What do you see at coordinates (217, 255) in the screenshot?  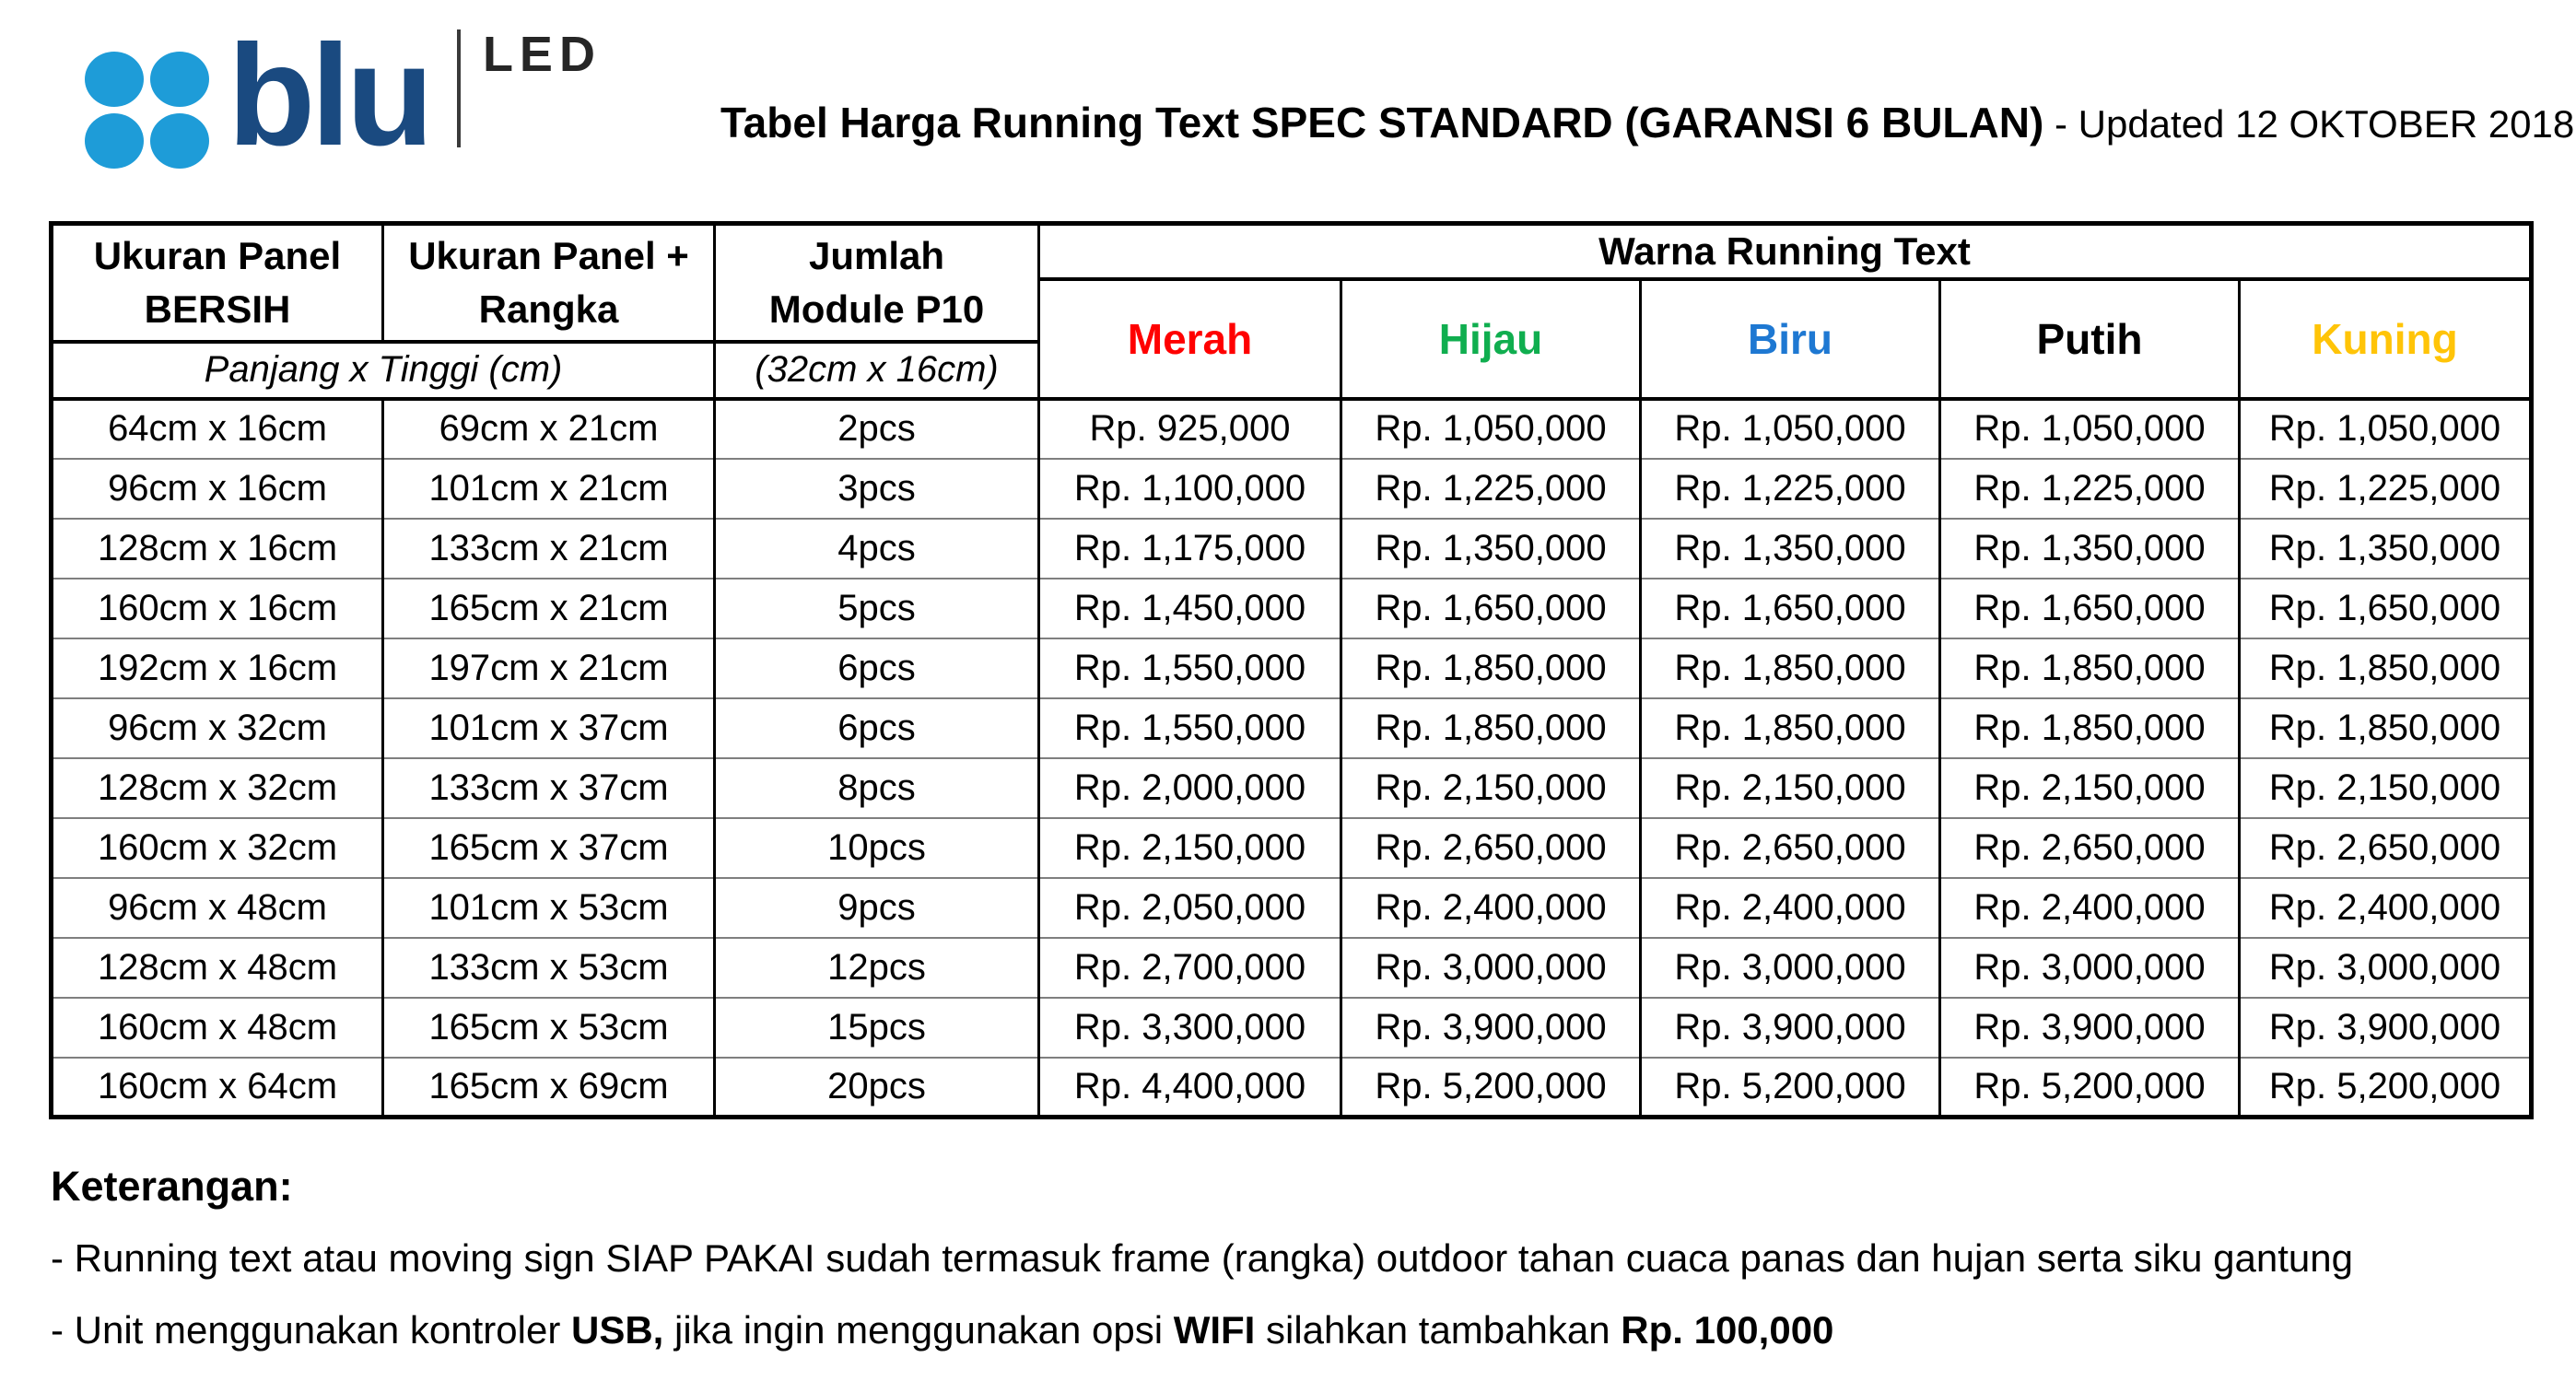 I see `column-header-line: Ukuran Panel` at bounding box center [217, 255].